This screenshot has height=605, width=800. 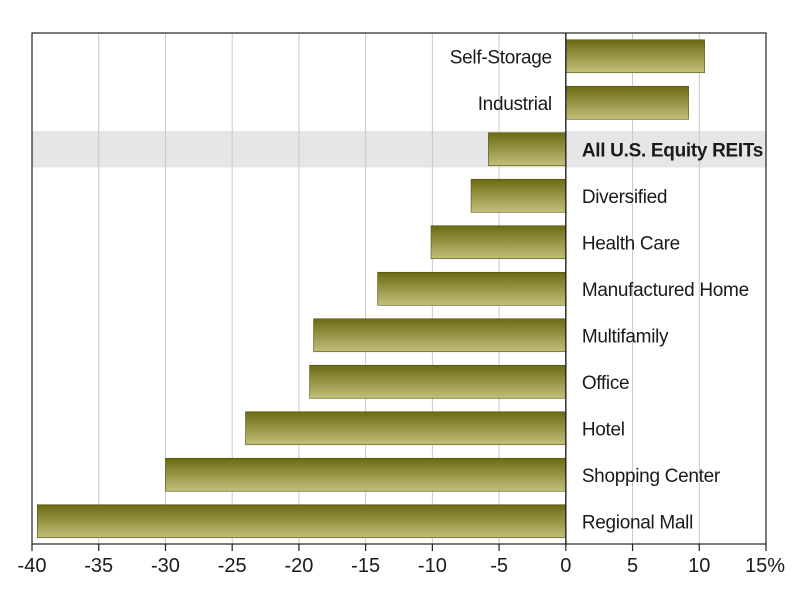 I want to click on category-label: Health Care, so click(x=631, y=243).